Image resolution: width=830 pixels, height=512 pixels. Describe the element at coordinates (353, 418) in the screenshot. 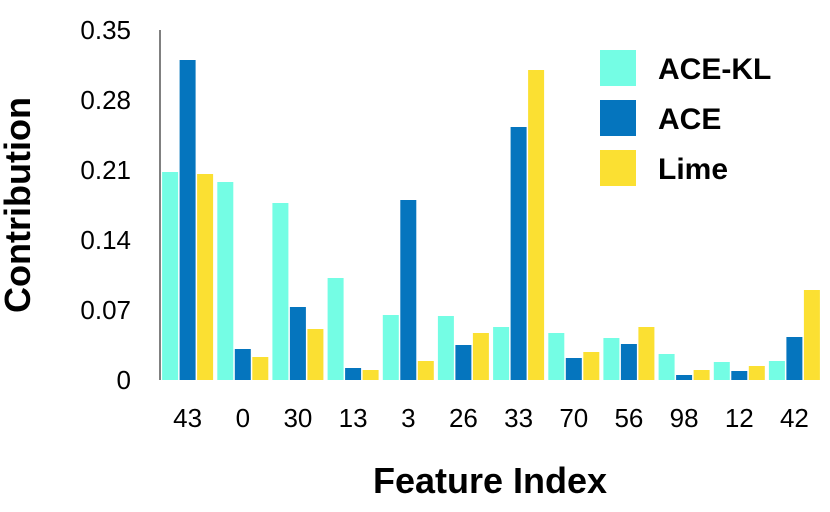

I see `x-tick-label: 13` at that location.